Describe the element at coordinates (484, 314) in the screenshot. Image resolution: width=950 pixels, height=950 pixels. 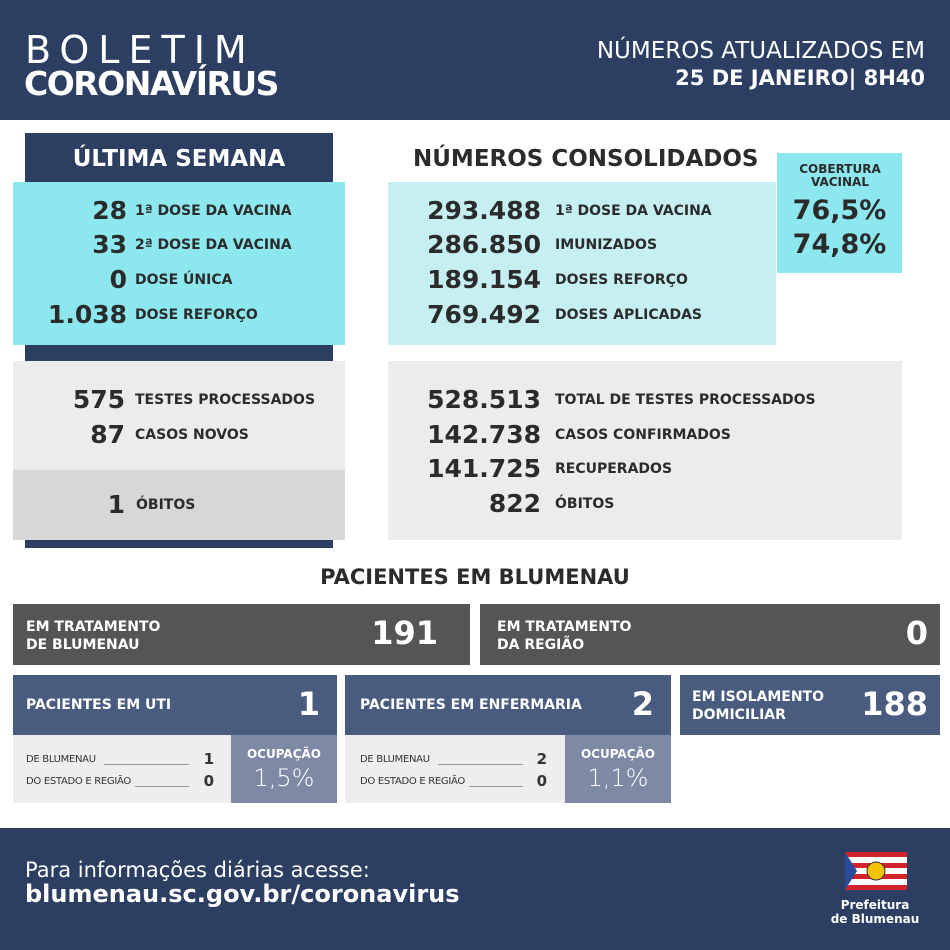
I see `stat-value: 769.492` at that location.